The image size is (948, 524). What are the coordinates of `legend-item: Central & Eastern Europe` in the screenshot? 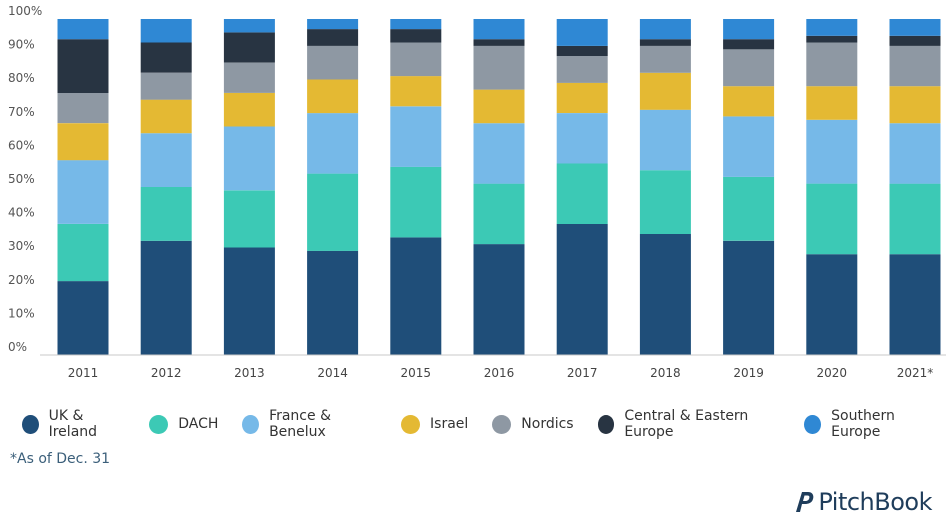 It's located at (689, 424).